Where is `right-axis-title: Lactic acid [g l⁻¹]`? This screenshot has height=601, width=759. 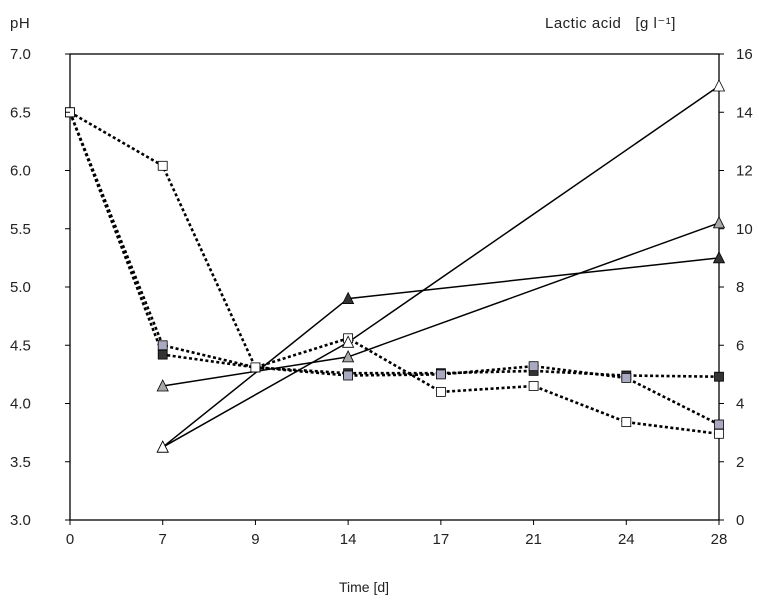
right-axis-title: Lactic acid [g l⁻¹] is located at coordinates (610, 23).